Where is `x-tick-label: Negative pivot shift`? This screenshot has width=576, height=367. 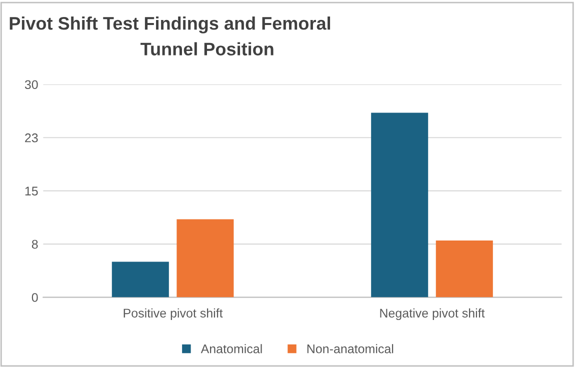
x-tick-label: Negative pivot shift is located at coordinates (432, 314).